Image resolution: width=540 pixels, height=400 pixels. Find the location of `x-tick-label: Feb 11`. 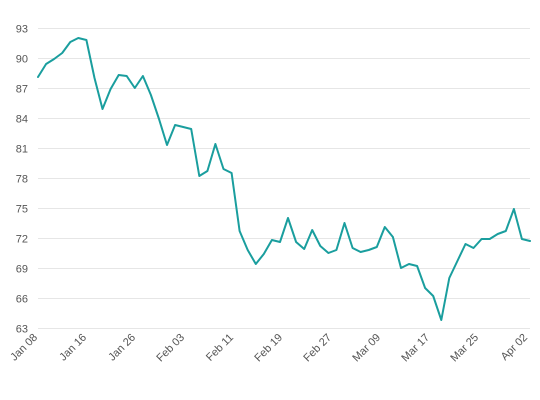

x-tick-label: Feb 11 is located at coordinates (220, 348).